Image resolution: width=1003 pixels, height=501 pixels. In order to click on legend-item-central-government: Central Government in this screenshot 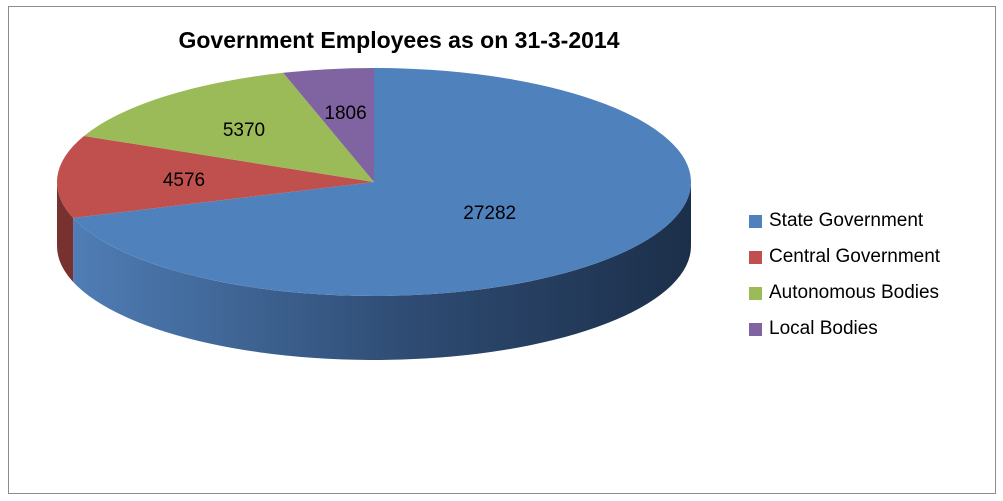, I will do `click(844, 257)`.